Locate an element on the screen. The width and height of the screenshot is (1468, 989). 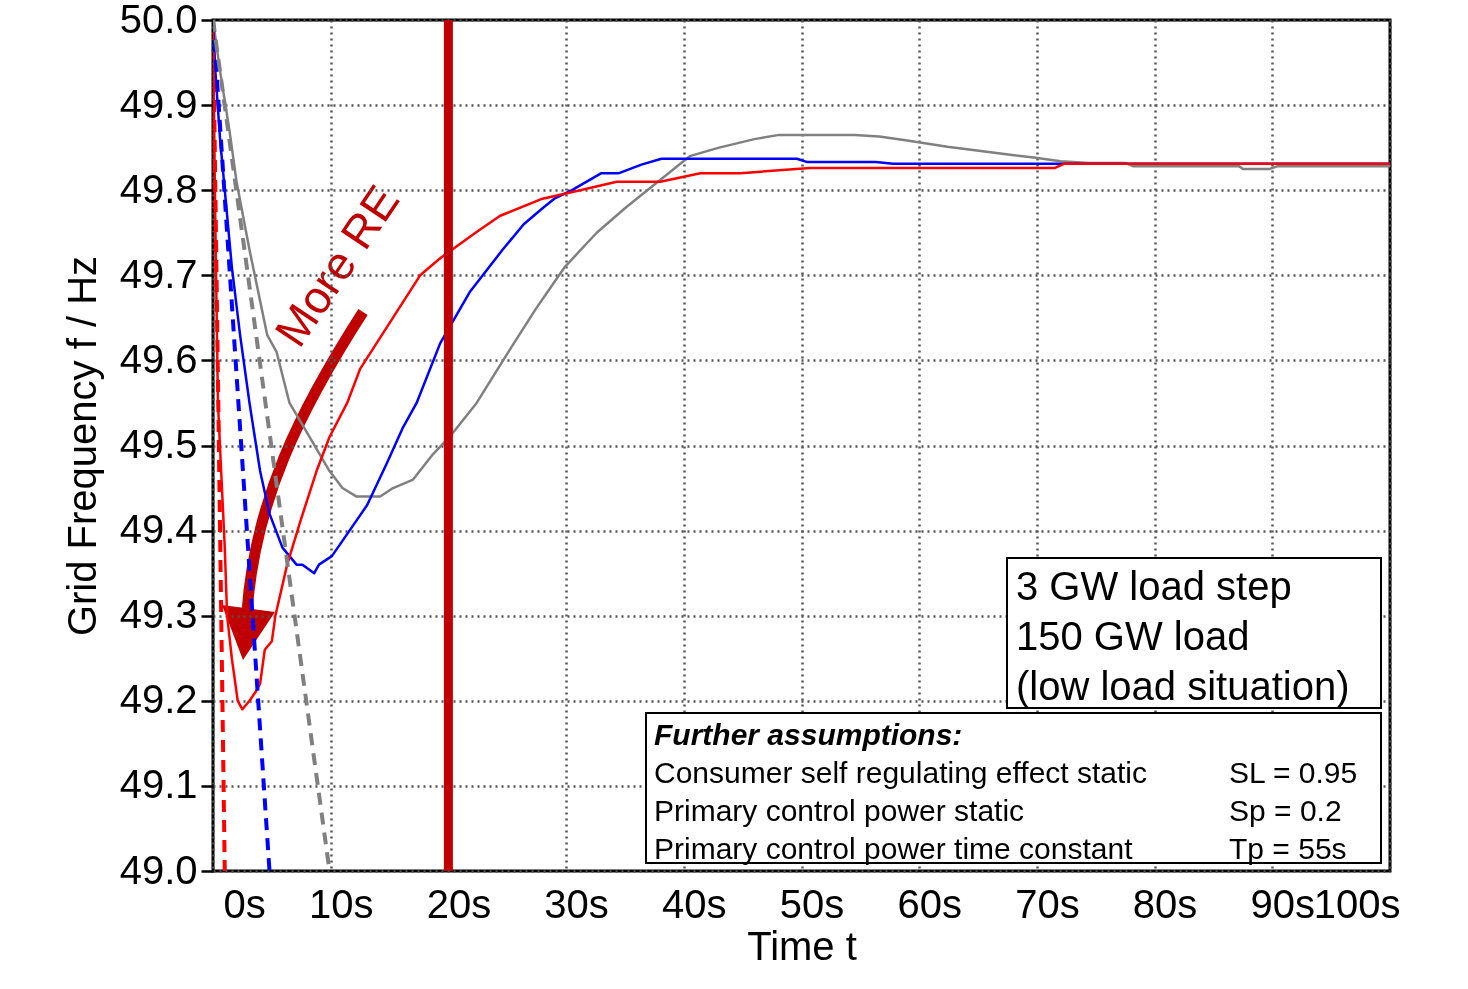
annotation: SL = 0.95 is located at coordinates (1293, 772).